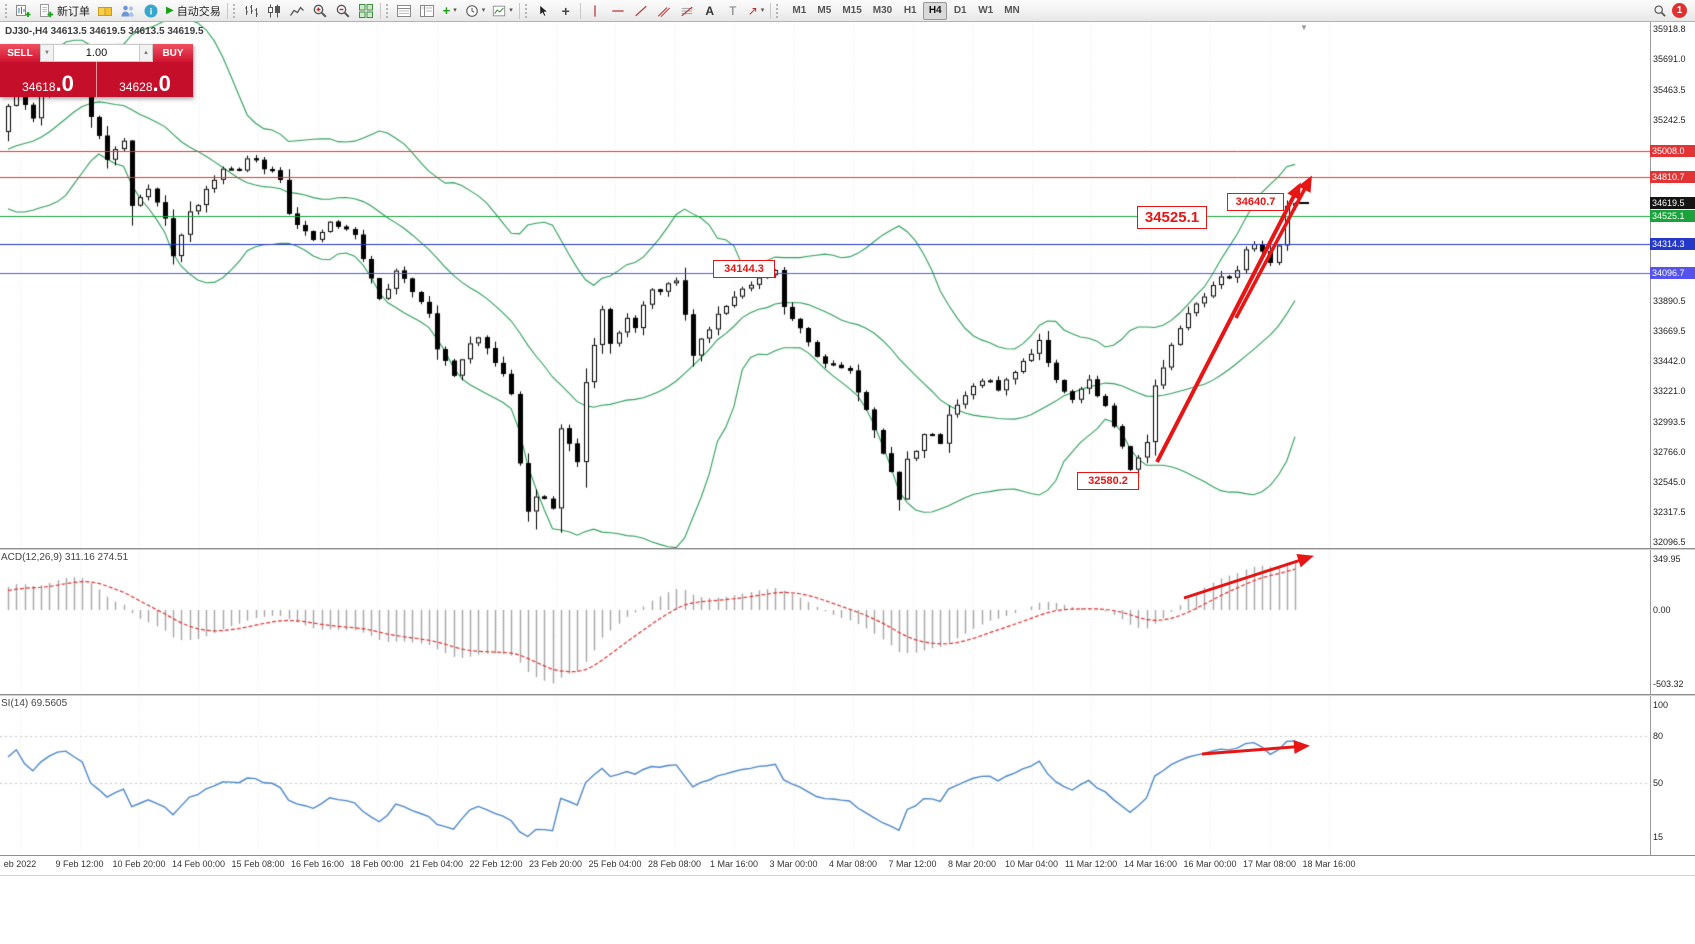 This screenshot has width=1695, height=944. I want to click on time-axis-label: 21 Feb 04:00, so click(436, 864).